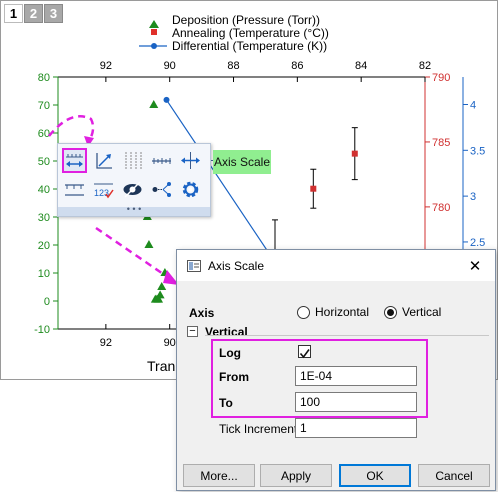 The image size is (498, 492). I want to click on tick-labels-icon, so click(74, 190).